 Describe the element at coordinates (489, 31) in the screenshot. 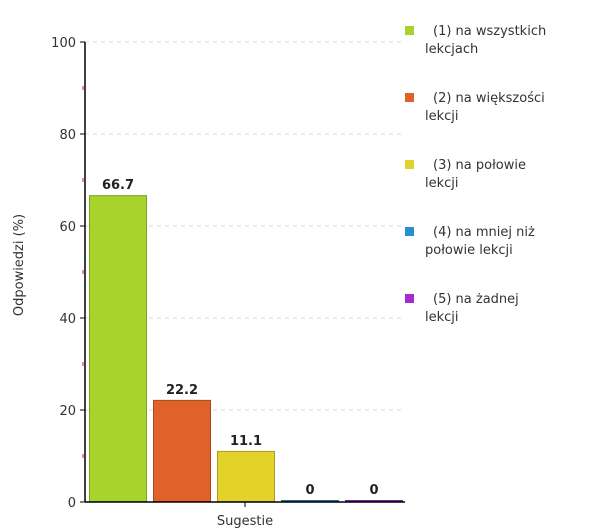

I see `legend-label: (1) na wszystkich` at that location.